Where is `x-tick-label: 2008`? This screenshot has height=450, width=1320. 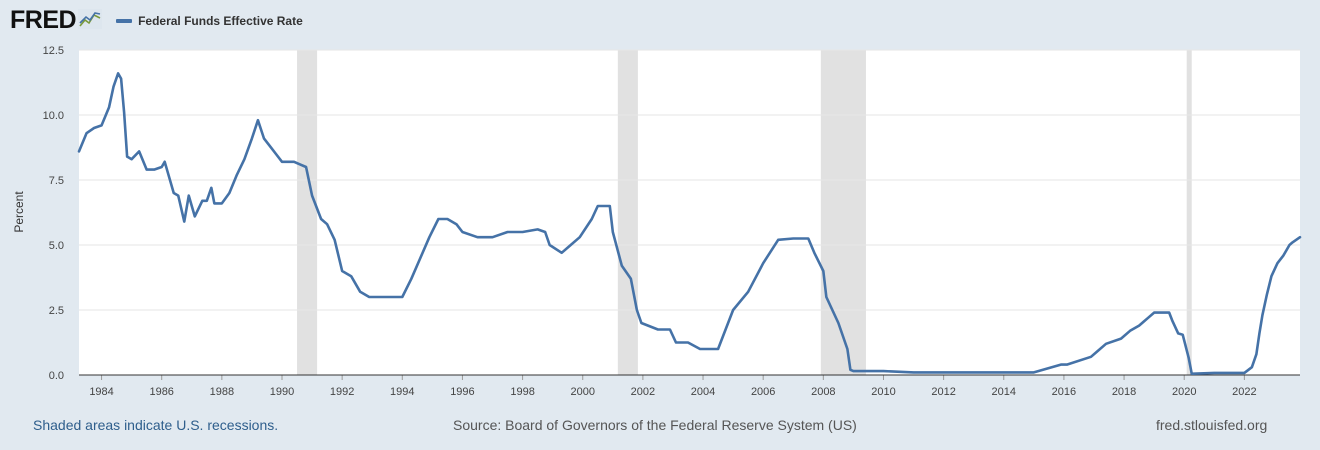 x-tick-label: 2008 is located at coordinates (823, 392).